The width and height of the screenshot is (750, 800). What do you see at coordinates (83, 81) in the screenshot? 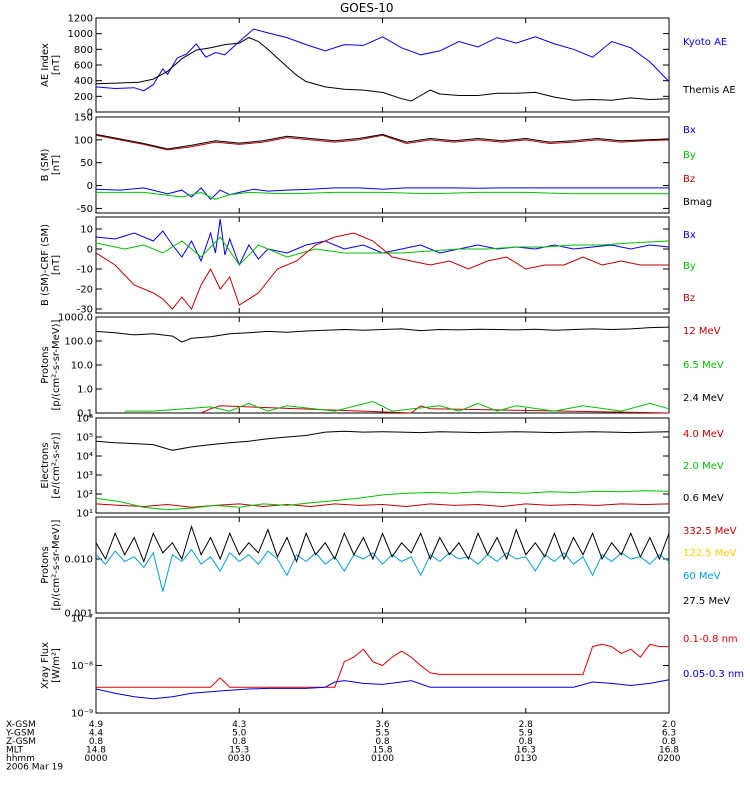
I see `ytick-label-ae: 400` at bounding box center [83, 81].